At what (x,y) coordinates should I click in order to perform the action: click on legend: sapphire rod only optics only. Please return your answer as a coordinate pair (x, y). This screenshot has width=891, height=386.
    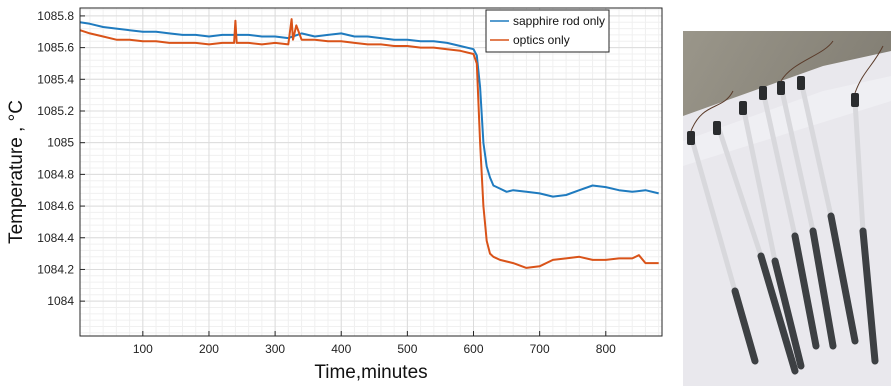
    Looking at the image, I should click on (547, 31).